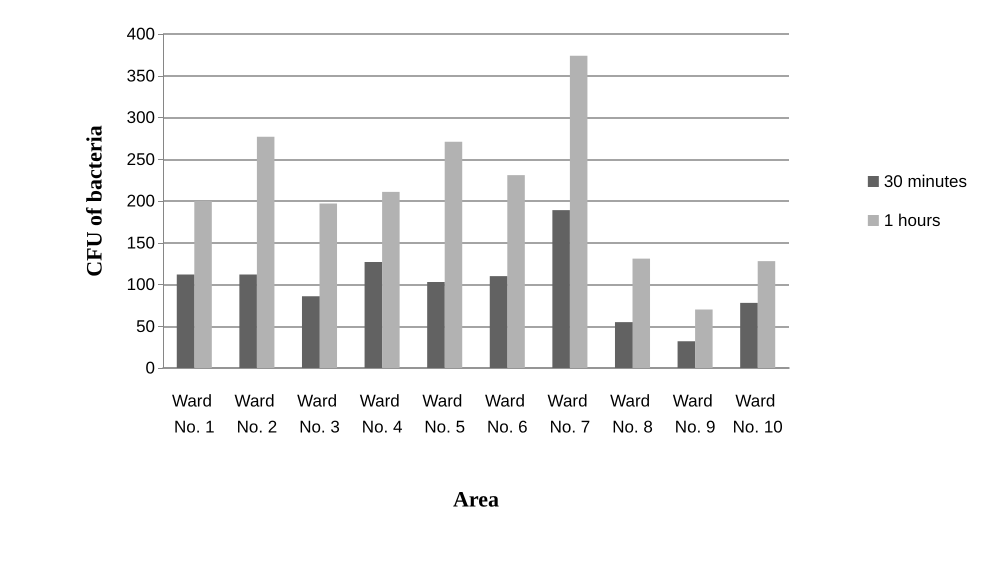  Describe the element at coordinates (140, 76) in the screenshot. I see `y-tick-label: 350` at that location.